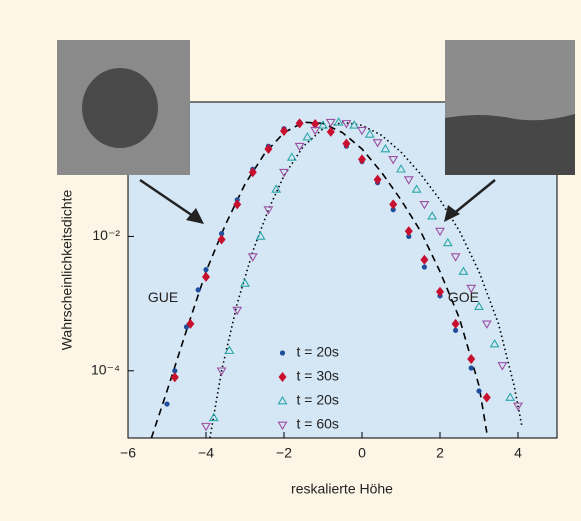 This screenshot has height=521, width=581. I want to click on interface, so click(510, 144).